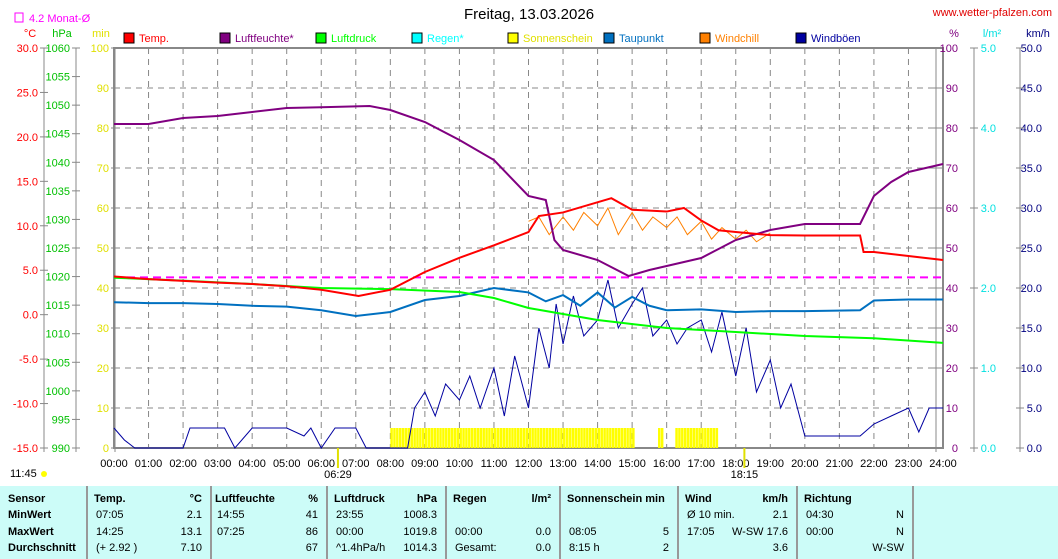 Image resolution: width=1058 pixels, height=559 pixels. Describe the element at coordinates (420, 532) in the screenshot. I see `value-cell: 1019.8` at that location.